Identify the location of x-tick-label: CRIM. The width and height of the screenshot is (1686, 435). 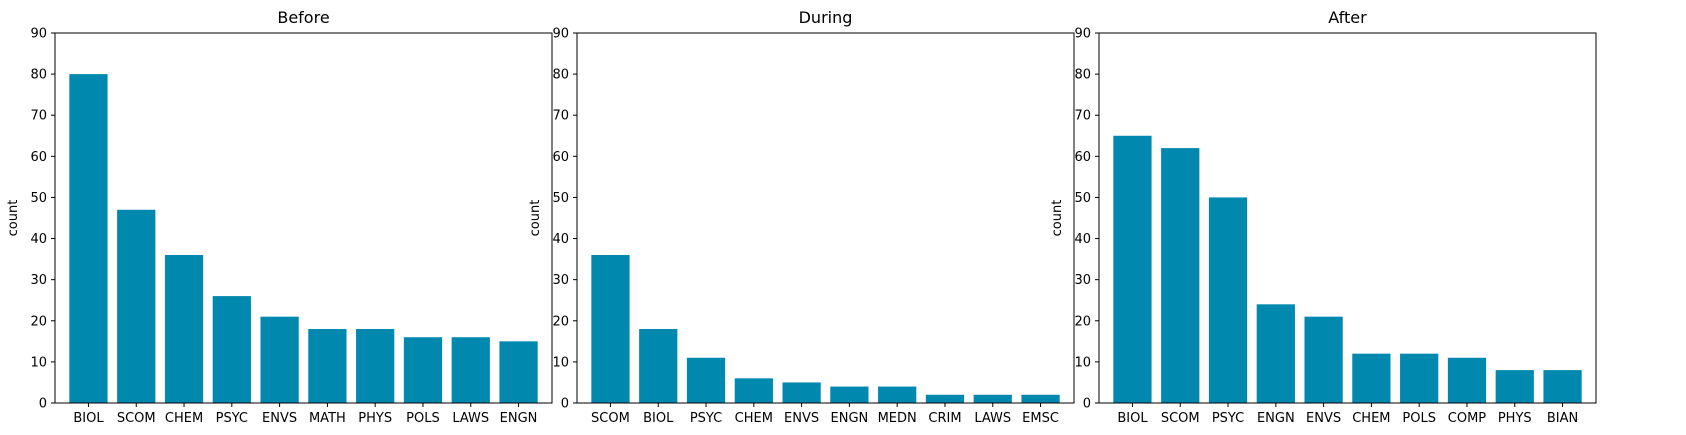
(944, 418).